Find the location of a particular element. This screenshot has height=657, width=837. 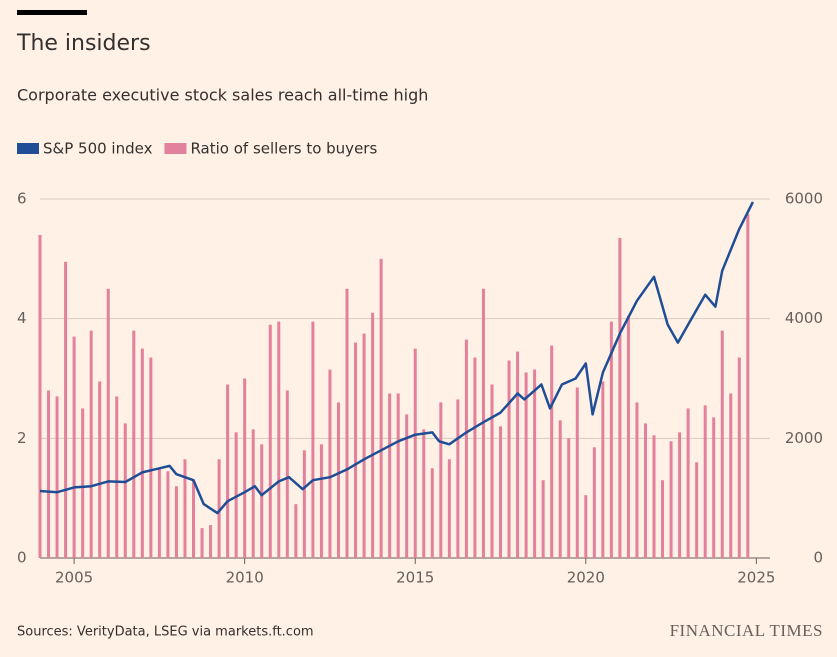

legend-label: Ratio of sellers to buyers is located at coordinates (283, 149).